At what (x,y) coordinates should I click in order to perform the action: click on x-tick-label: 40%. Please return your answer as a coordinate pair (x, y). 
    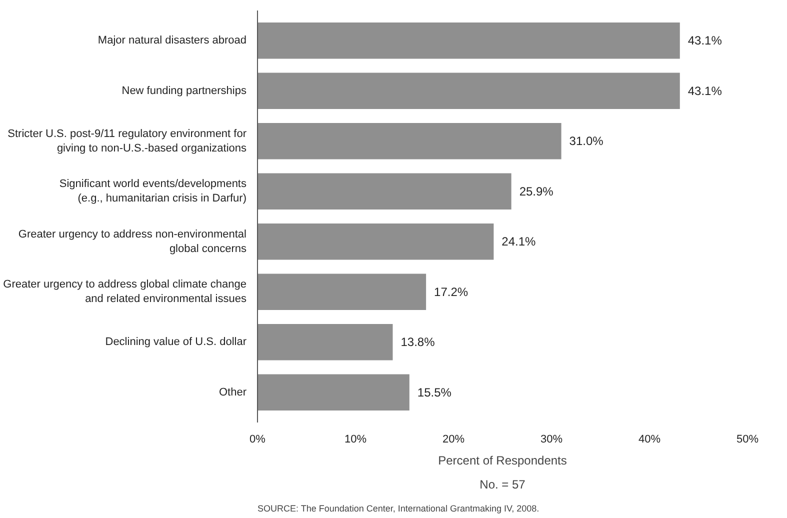
    Looking at the image, I should click on (649, 440).